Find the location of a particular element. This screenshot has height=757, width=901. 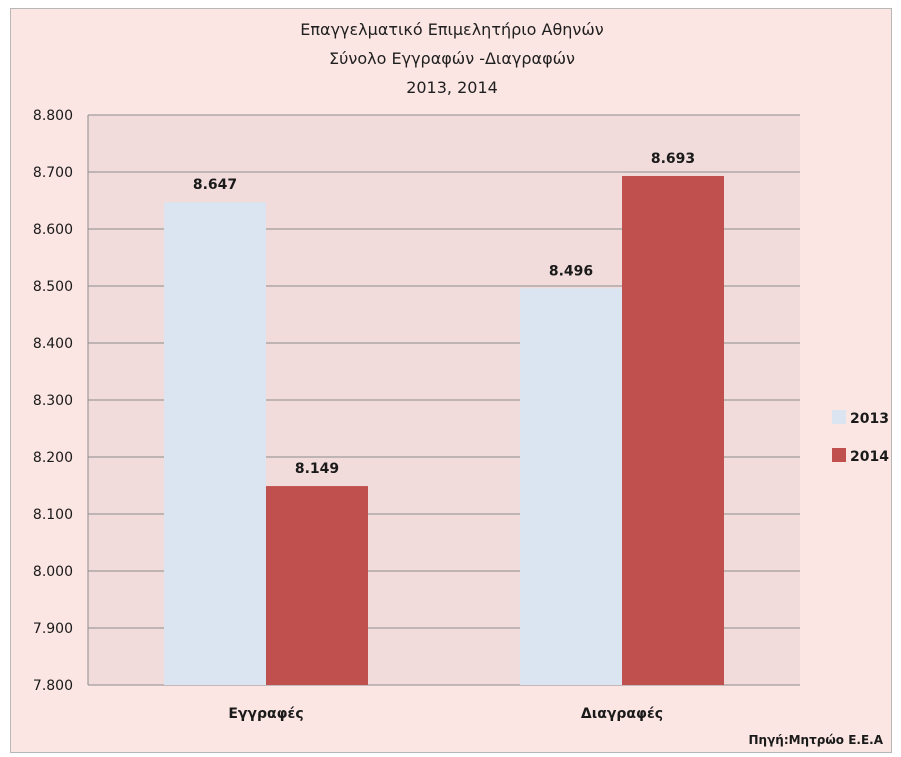

data-label: 8.647 is located at coordinates (215, 185).